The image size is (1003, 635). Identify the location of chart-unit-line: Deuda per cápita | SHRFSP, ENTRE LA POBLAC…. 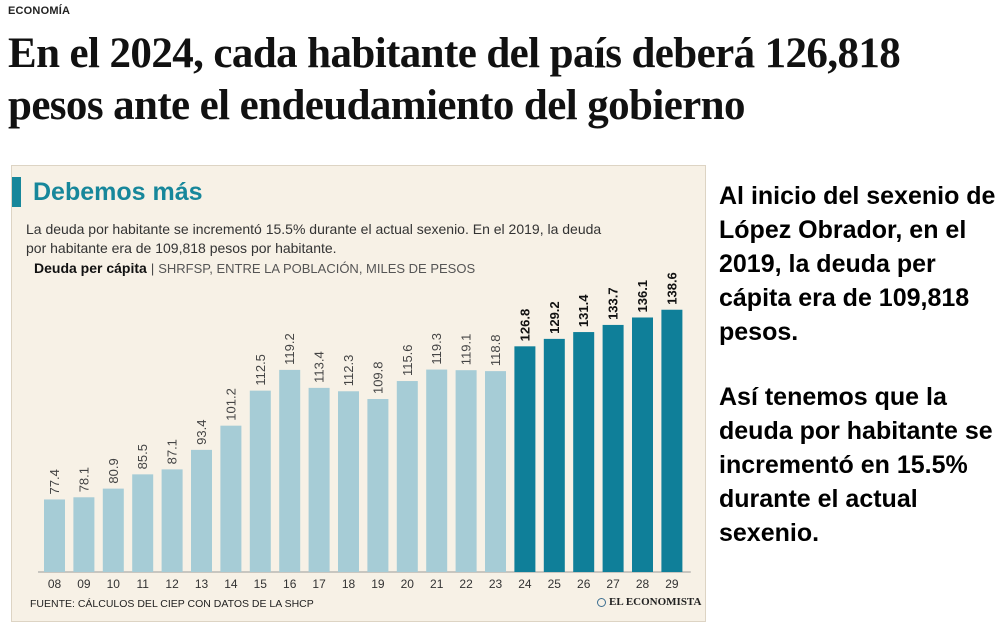
(254, 268).